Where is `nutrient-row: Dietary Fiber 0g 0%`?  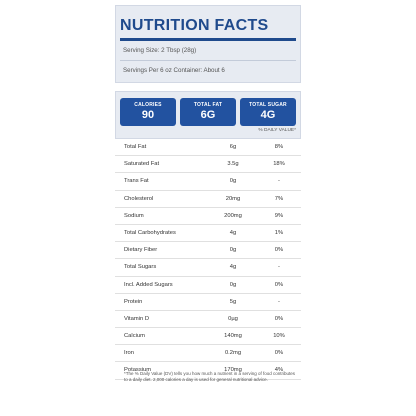
nutrient-row: Dietary Fiber 0g 0% is located at coordinates (208, 251).